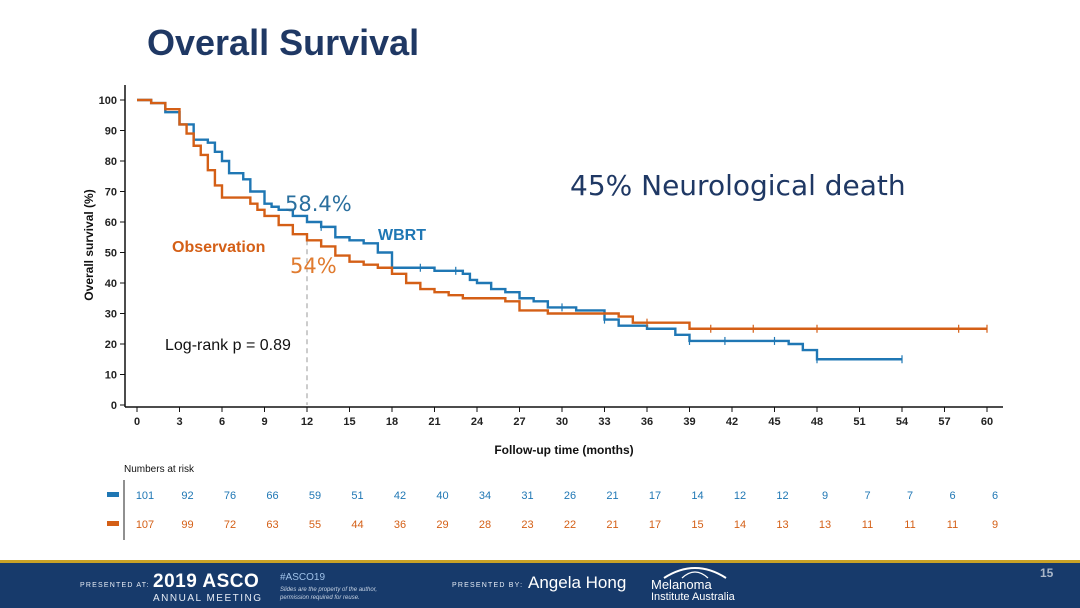  What do you see at coordinates (402, 235) in the screenshot?
I see `legend-wbrt: WBRT` at bounding box center [402, 235].